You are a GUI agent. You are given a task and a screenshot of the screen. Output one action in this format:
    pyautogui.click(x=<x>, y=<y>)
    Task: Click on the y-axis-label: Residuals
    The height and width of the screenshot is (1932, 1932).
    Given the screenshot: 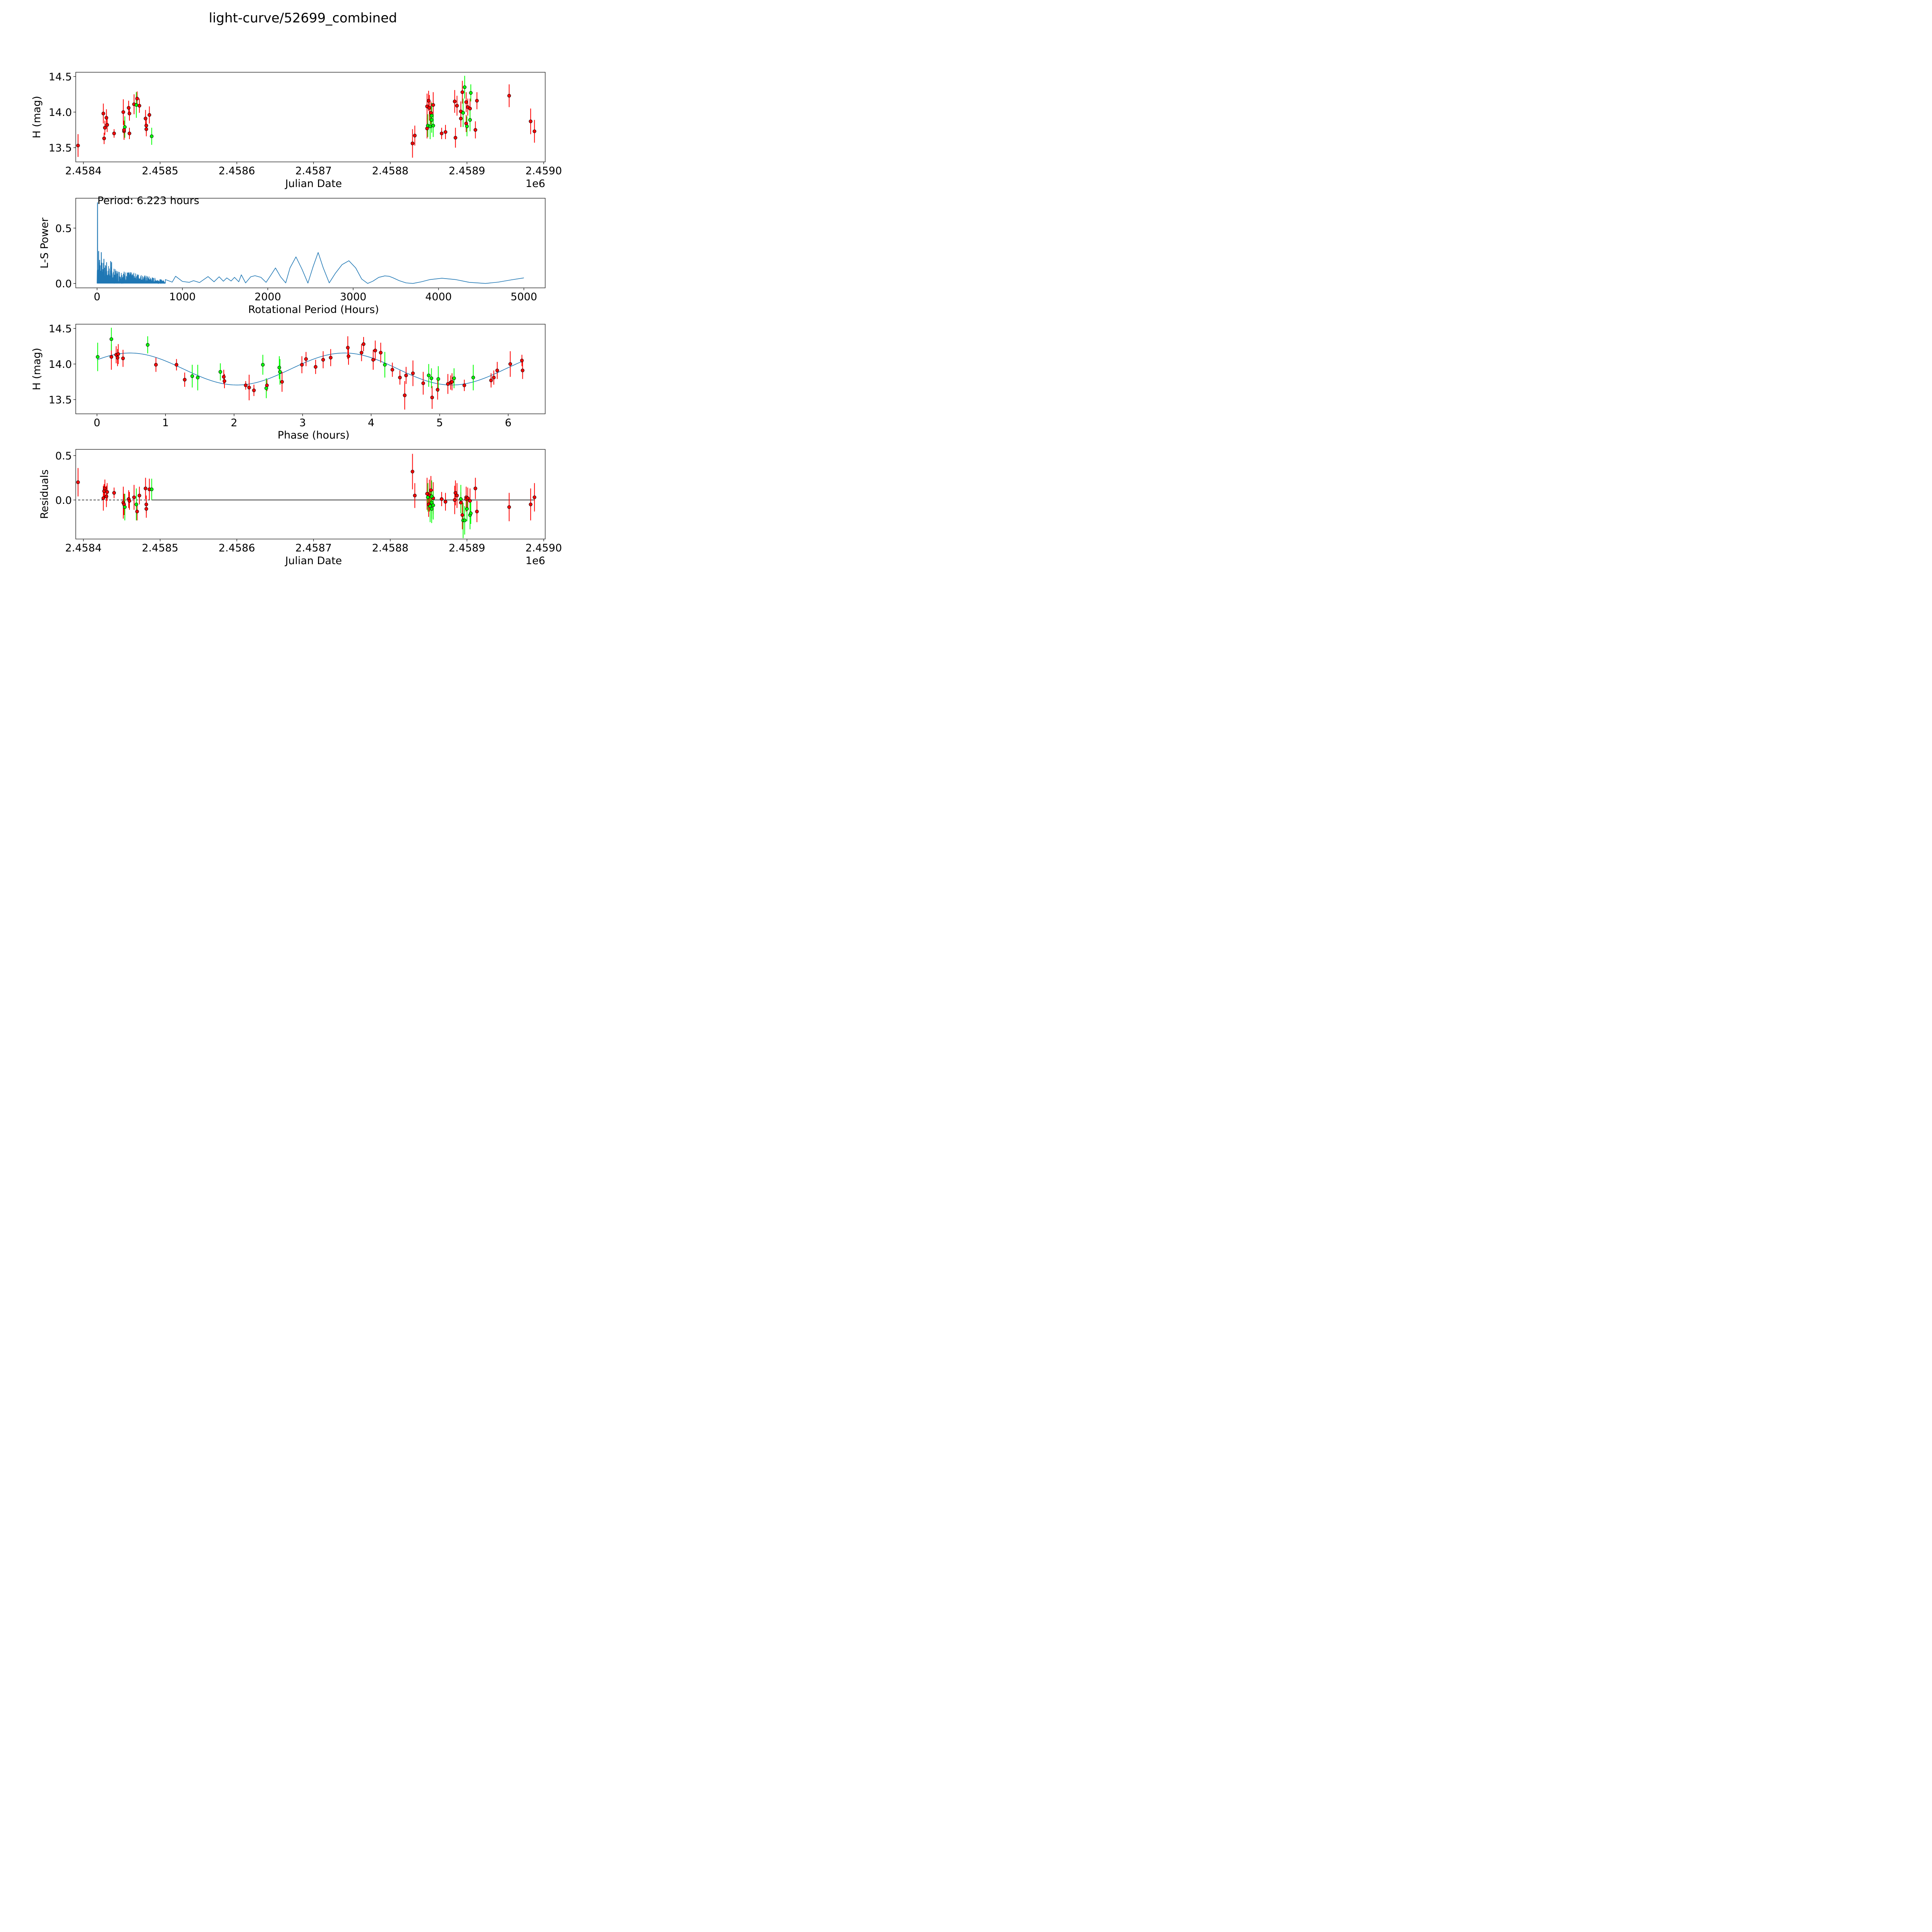 What is the action you would take?
    pyautogui.click(x=45, y=494)
    